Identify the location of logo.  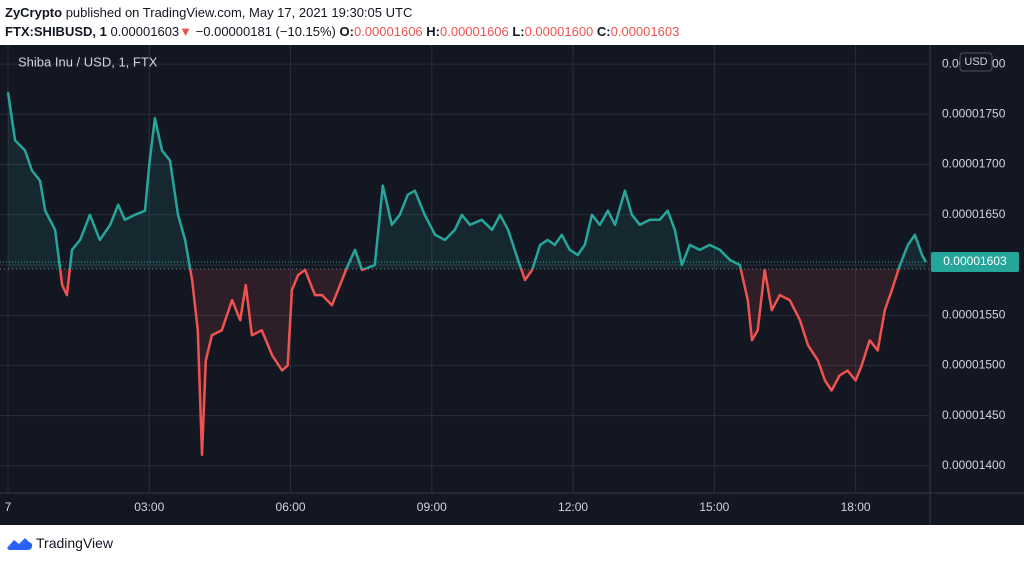
(20, 544).